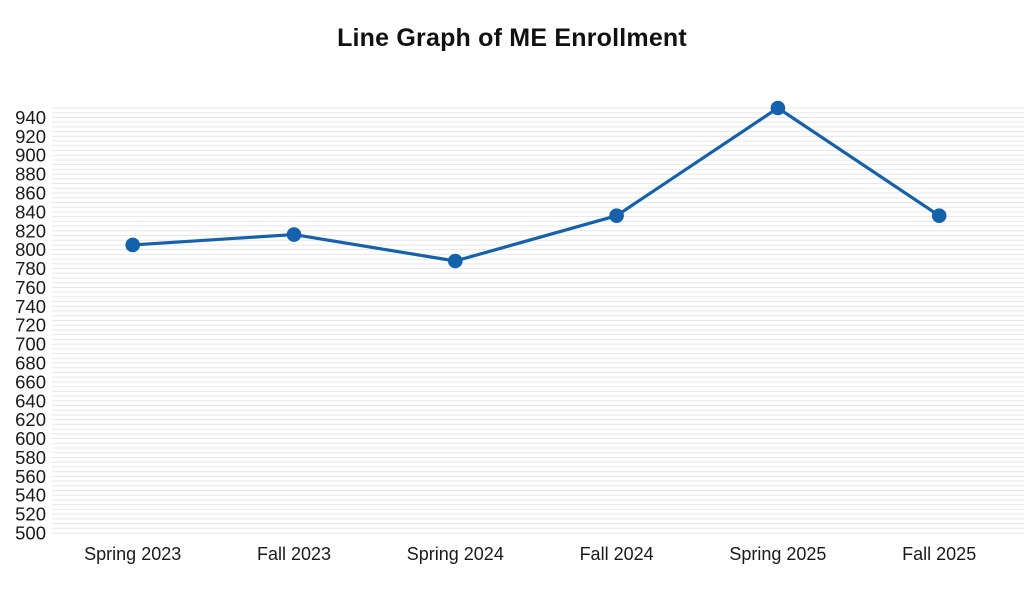 The width and height of the screenshot is (1024, 608). What do you see at coordinates (30, 533) in the screenshot?
I see `y-axis-tick-label: 500` at bounding box center [30, 533].